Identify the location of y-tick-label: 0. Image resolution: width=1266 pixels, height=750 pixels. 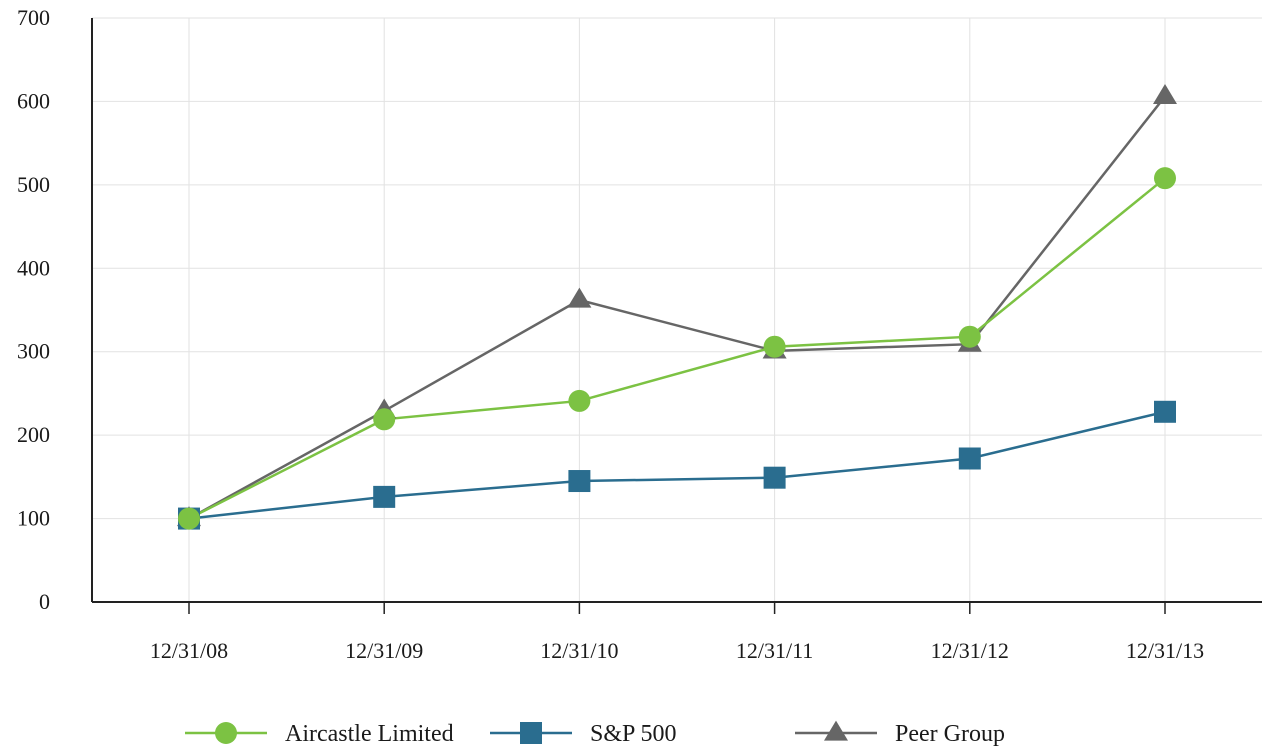
(44, 601).